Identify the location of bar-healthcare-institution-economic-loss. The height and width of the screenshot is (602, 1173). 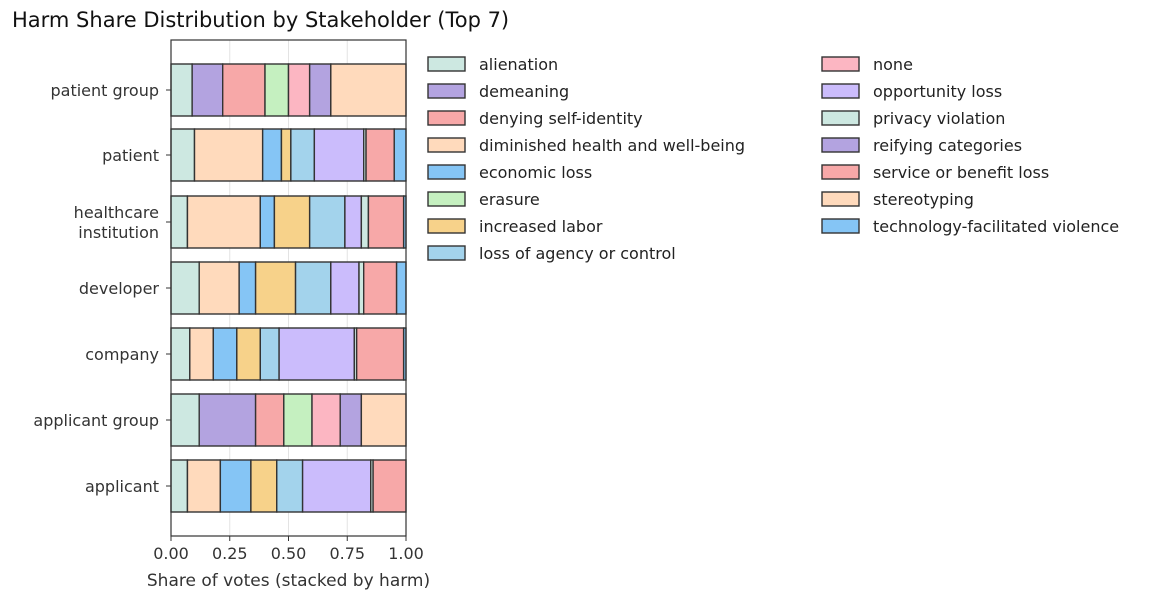
(267, 222).